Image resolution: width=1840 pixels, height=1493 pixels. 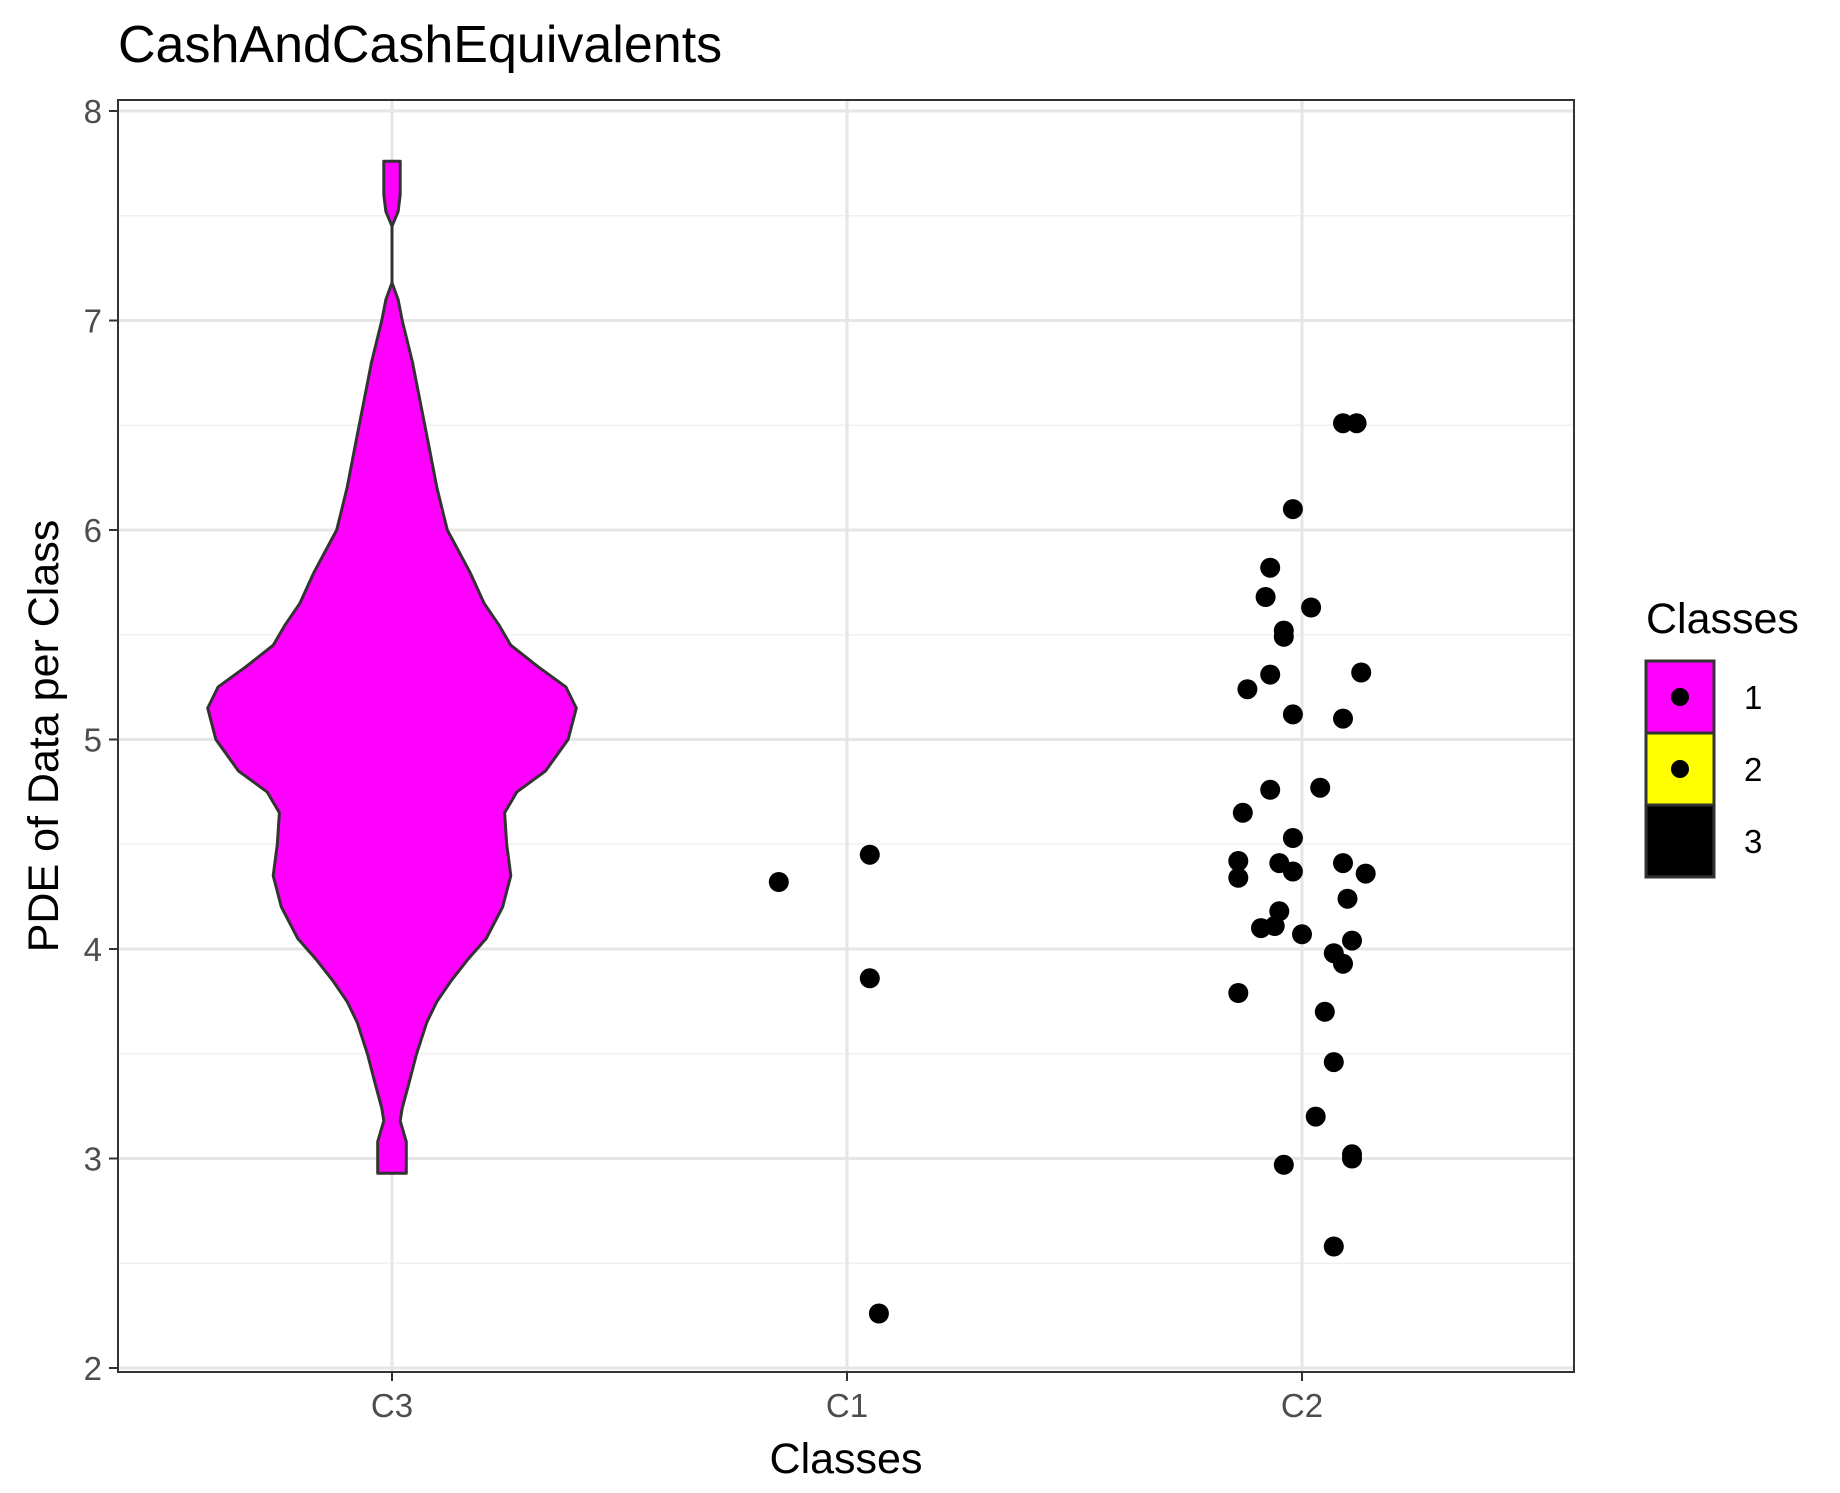 I want to click on y-axis: 2 3 4 5 6 7 8, so click(x=101, y=740).